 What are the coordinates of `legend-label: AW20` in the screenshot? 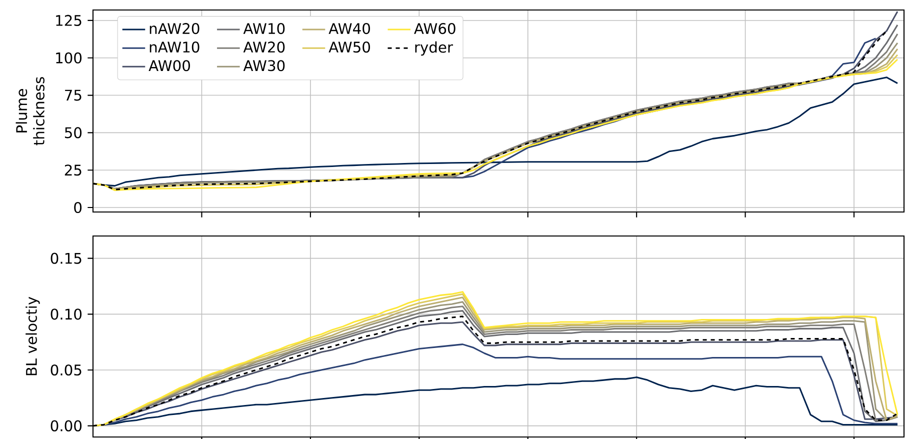 It's located at (264, 47).